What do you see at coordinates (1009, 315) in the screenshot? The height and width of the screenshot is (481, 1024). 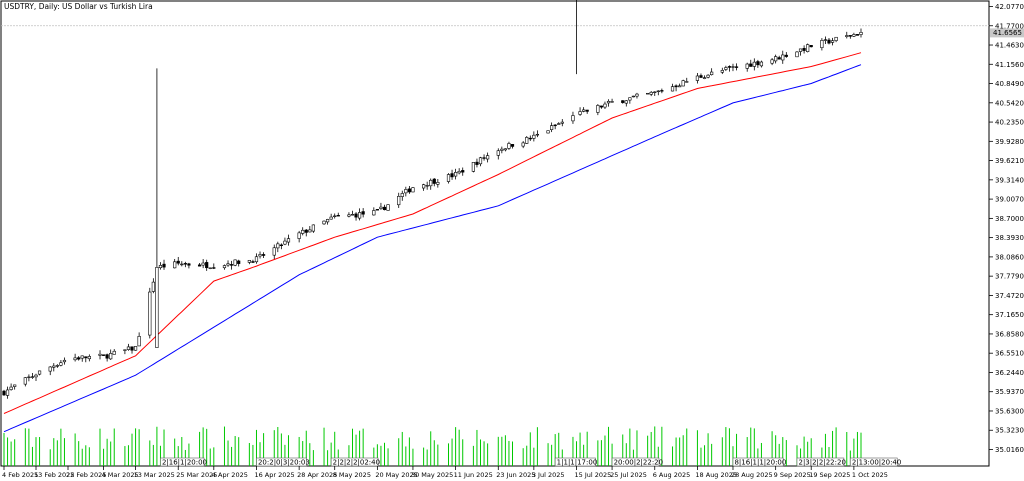 I see `price-tick-label: 37.1650` at bounding box center [1009, 315].